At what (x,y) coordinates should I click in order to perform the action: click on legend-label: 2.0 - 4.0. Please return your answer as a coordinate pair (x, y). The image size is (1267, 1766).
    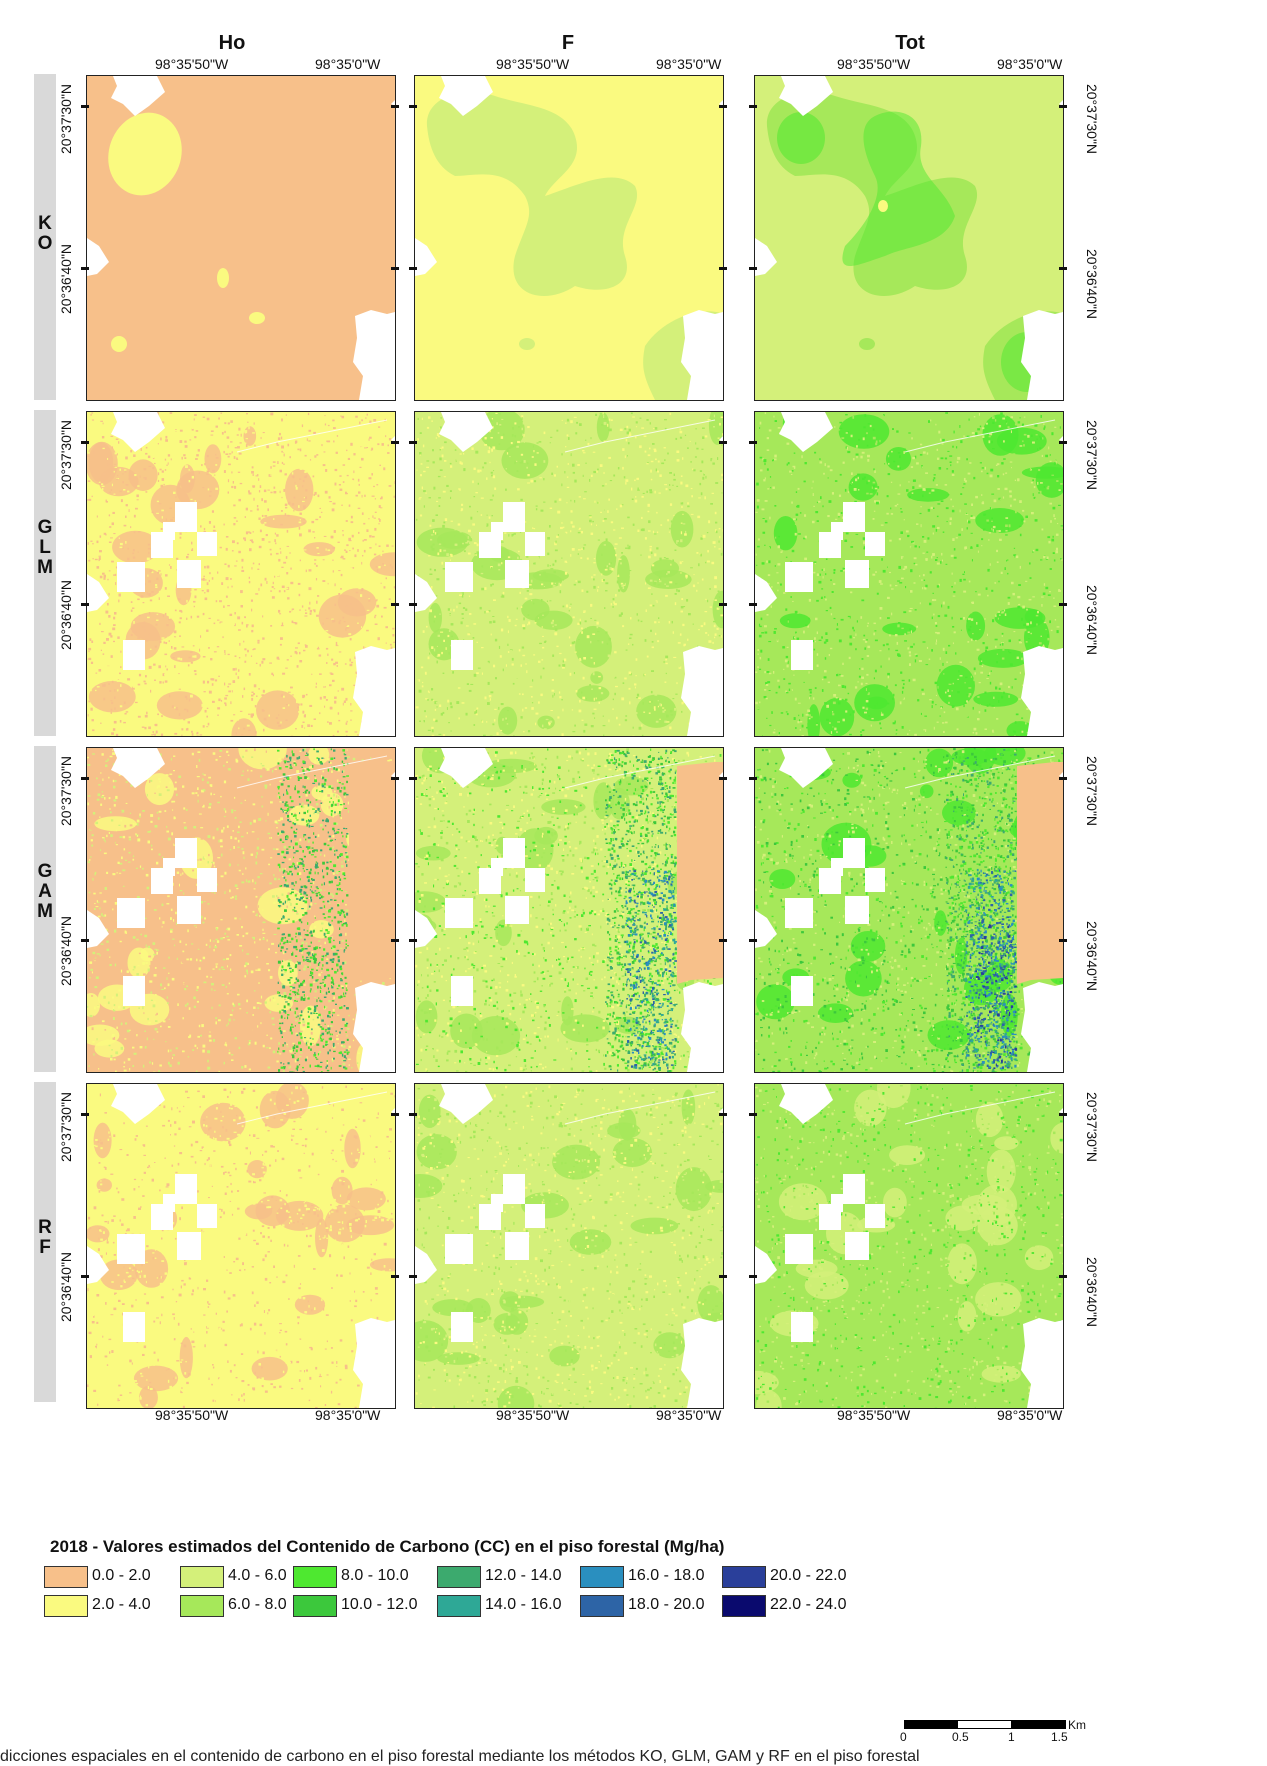
    Looking at the image, I should click on (121, 1605).